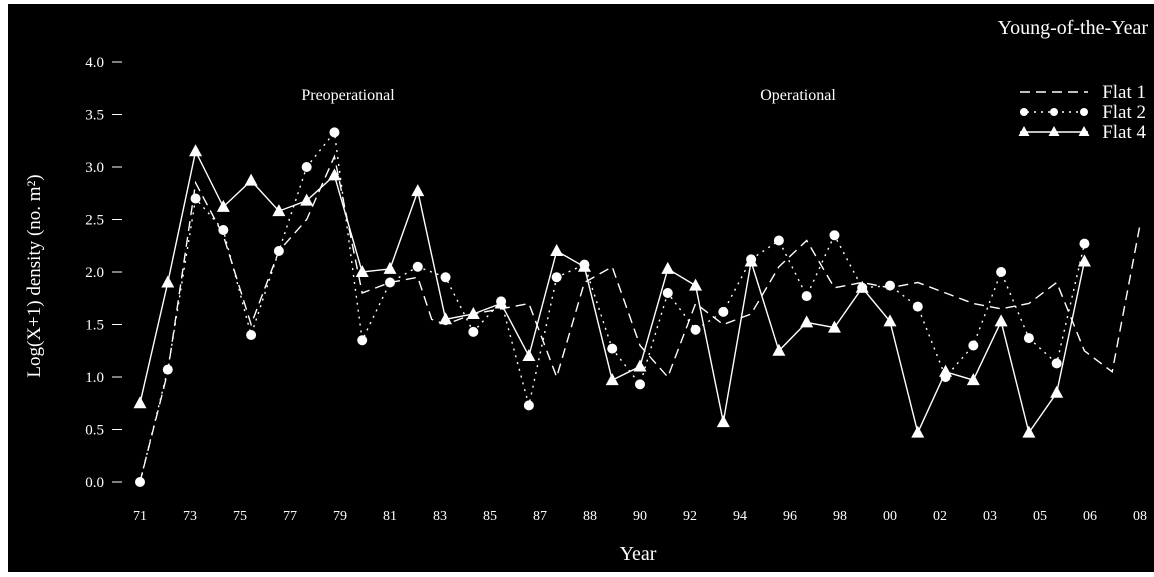 The width and height of the screenshot is (1154, 577). I want to click on chart-title: Young-of-the-Year, so click(1073, 28).